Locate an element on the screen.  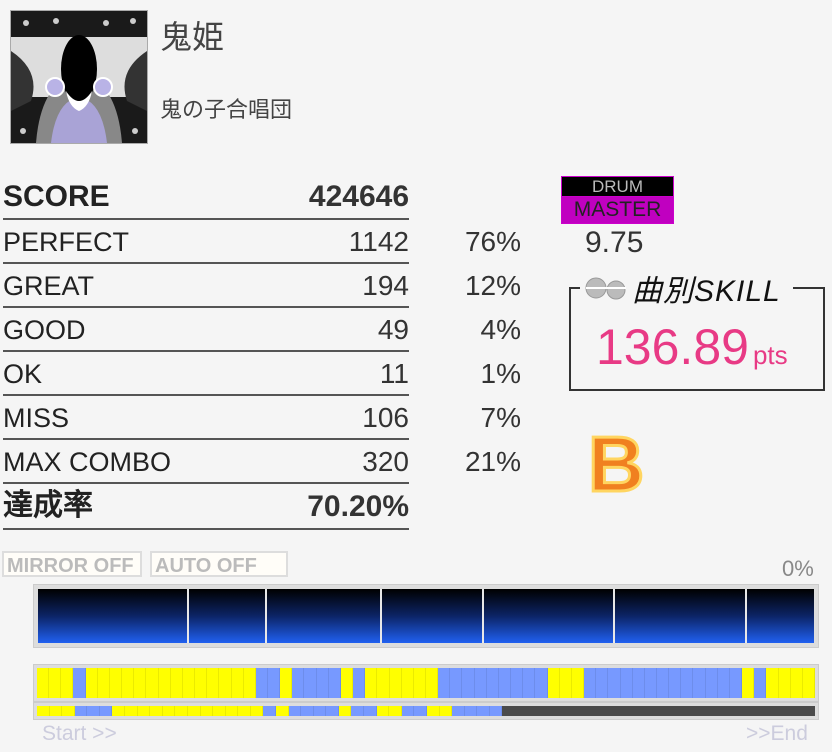
stat-row-score: SCORE 424646 is located at coordinates (262, 198).